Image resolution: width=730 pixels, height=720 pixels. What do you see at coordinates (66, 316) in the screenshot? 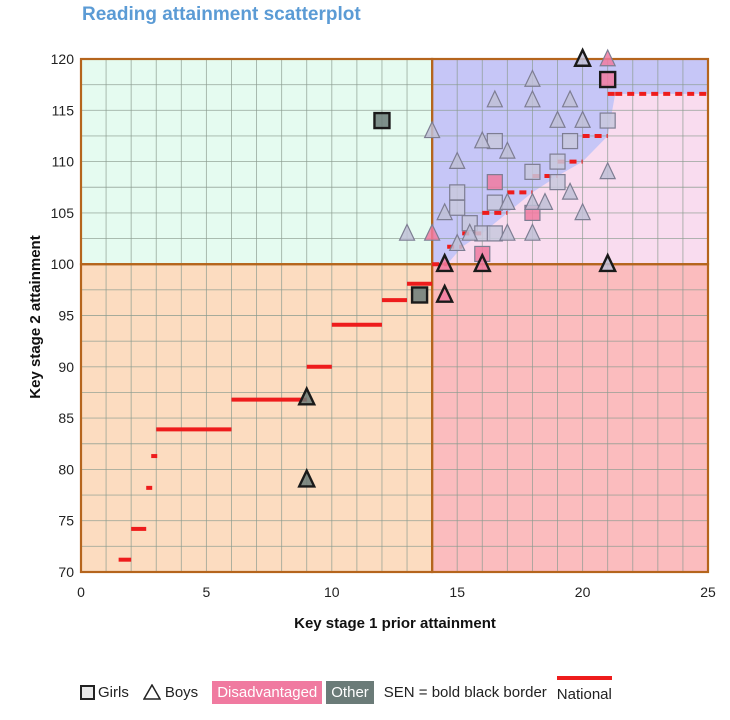
I see `y-tick-label: 95` at bounding box center [66, 316].